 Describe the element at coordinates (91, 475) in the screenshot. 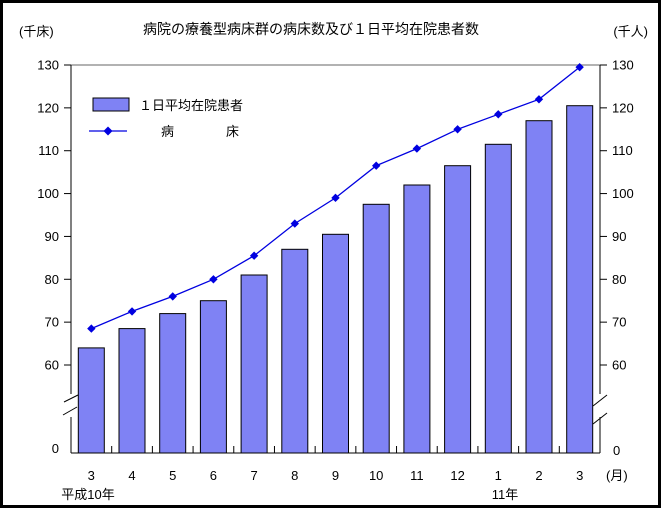

I see `x-label-month-3-idx0: 3` at that location.